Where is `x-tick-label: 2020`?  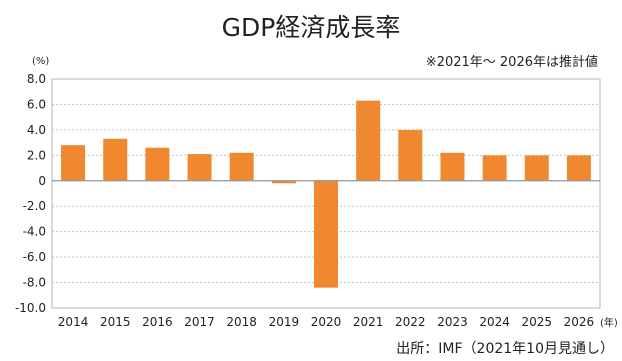 x-tick-label: 2020 is located at coordinates (326, 322).